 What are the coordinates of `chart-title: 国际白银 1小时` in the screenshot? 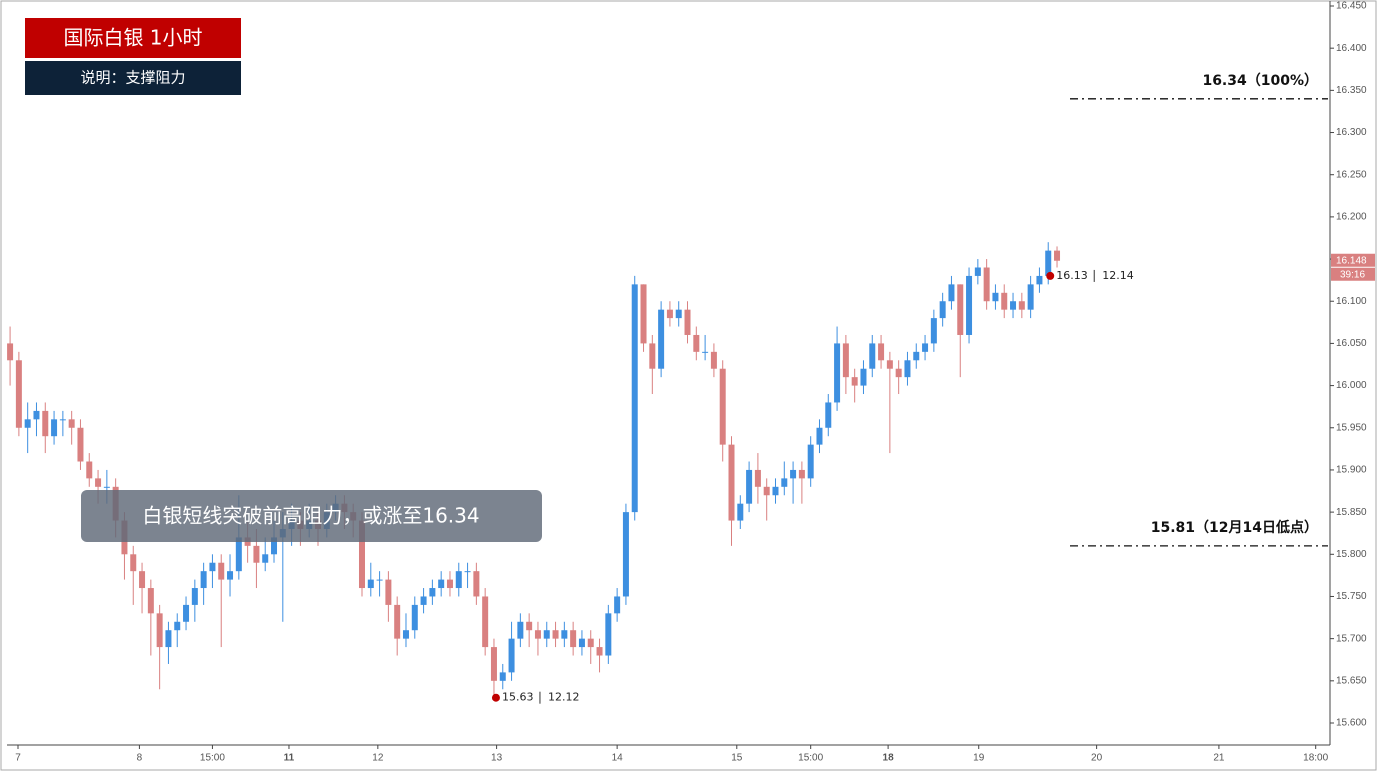 It's located at (132, 38).